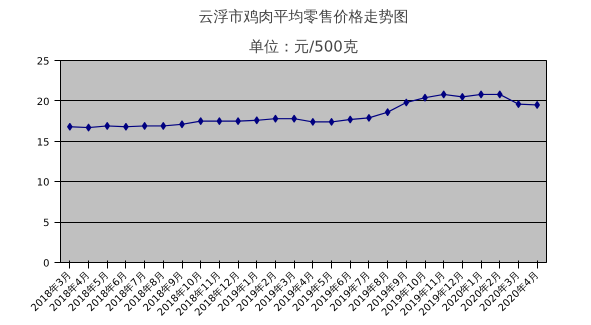  What do you see at coordinates (303, 17) in the screenshot?
I see `chart-title: 云浮市鸡肉平均零售价格走势图` at bounding box center [303, 17].